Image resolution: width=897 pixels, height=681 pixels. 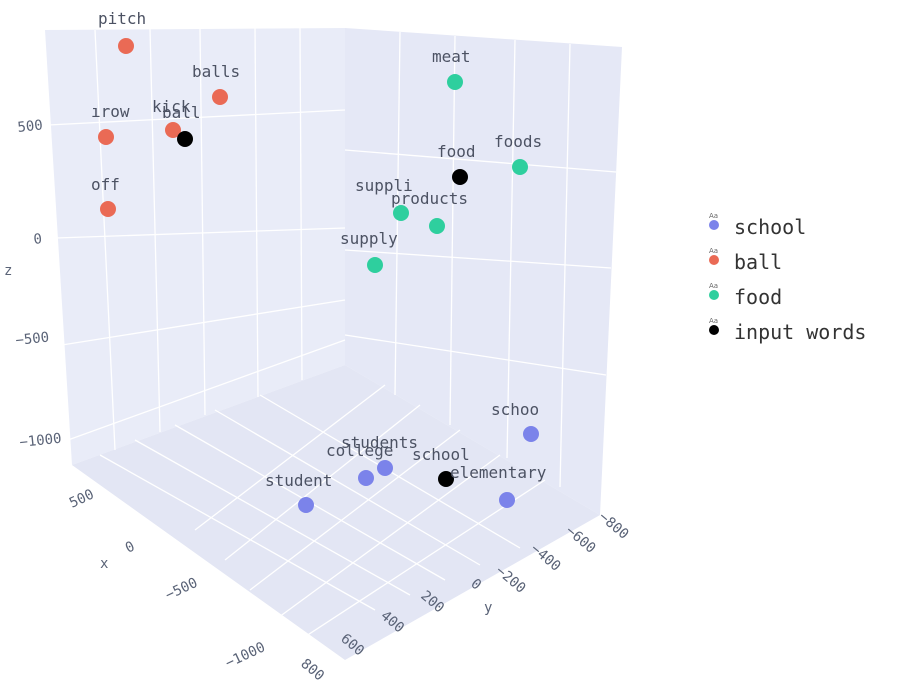 I want to click on point-label: elementary, so click(x=498, y=472).